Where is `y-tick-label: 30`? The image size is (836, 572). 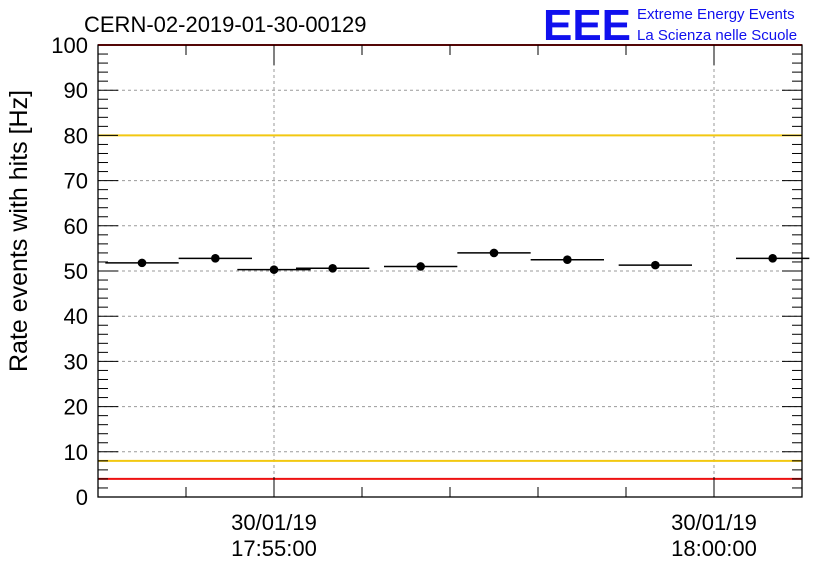 y-tick-label: 30 is located at coordinates (76, 361).